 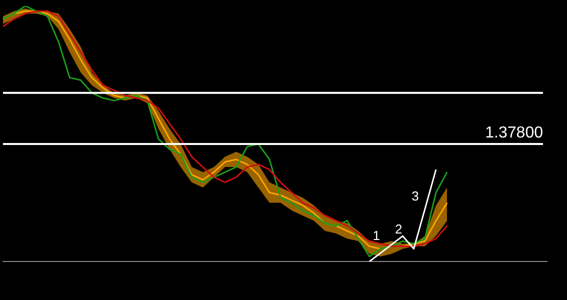 I want to click on annotation: 3, so click(x=415, y=196).